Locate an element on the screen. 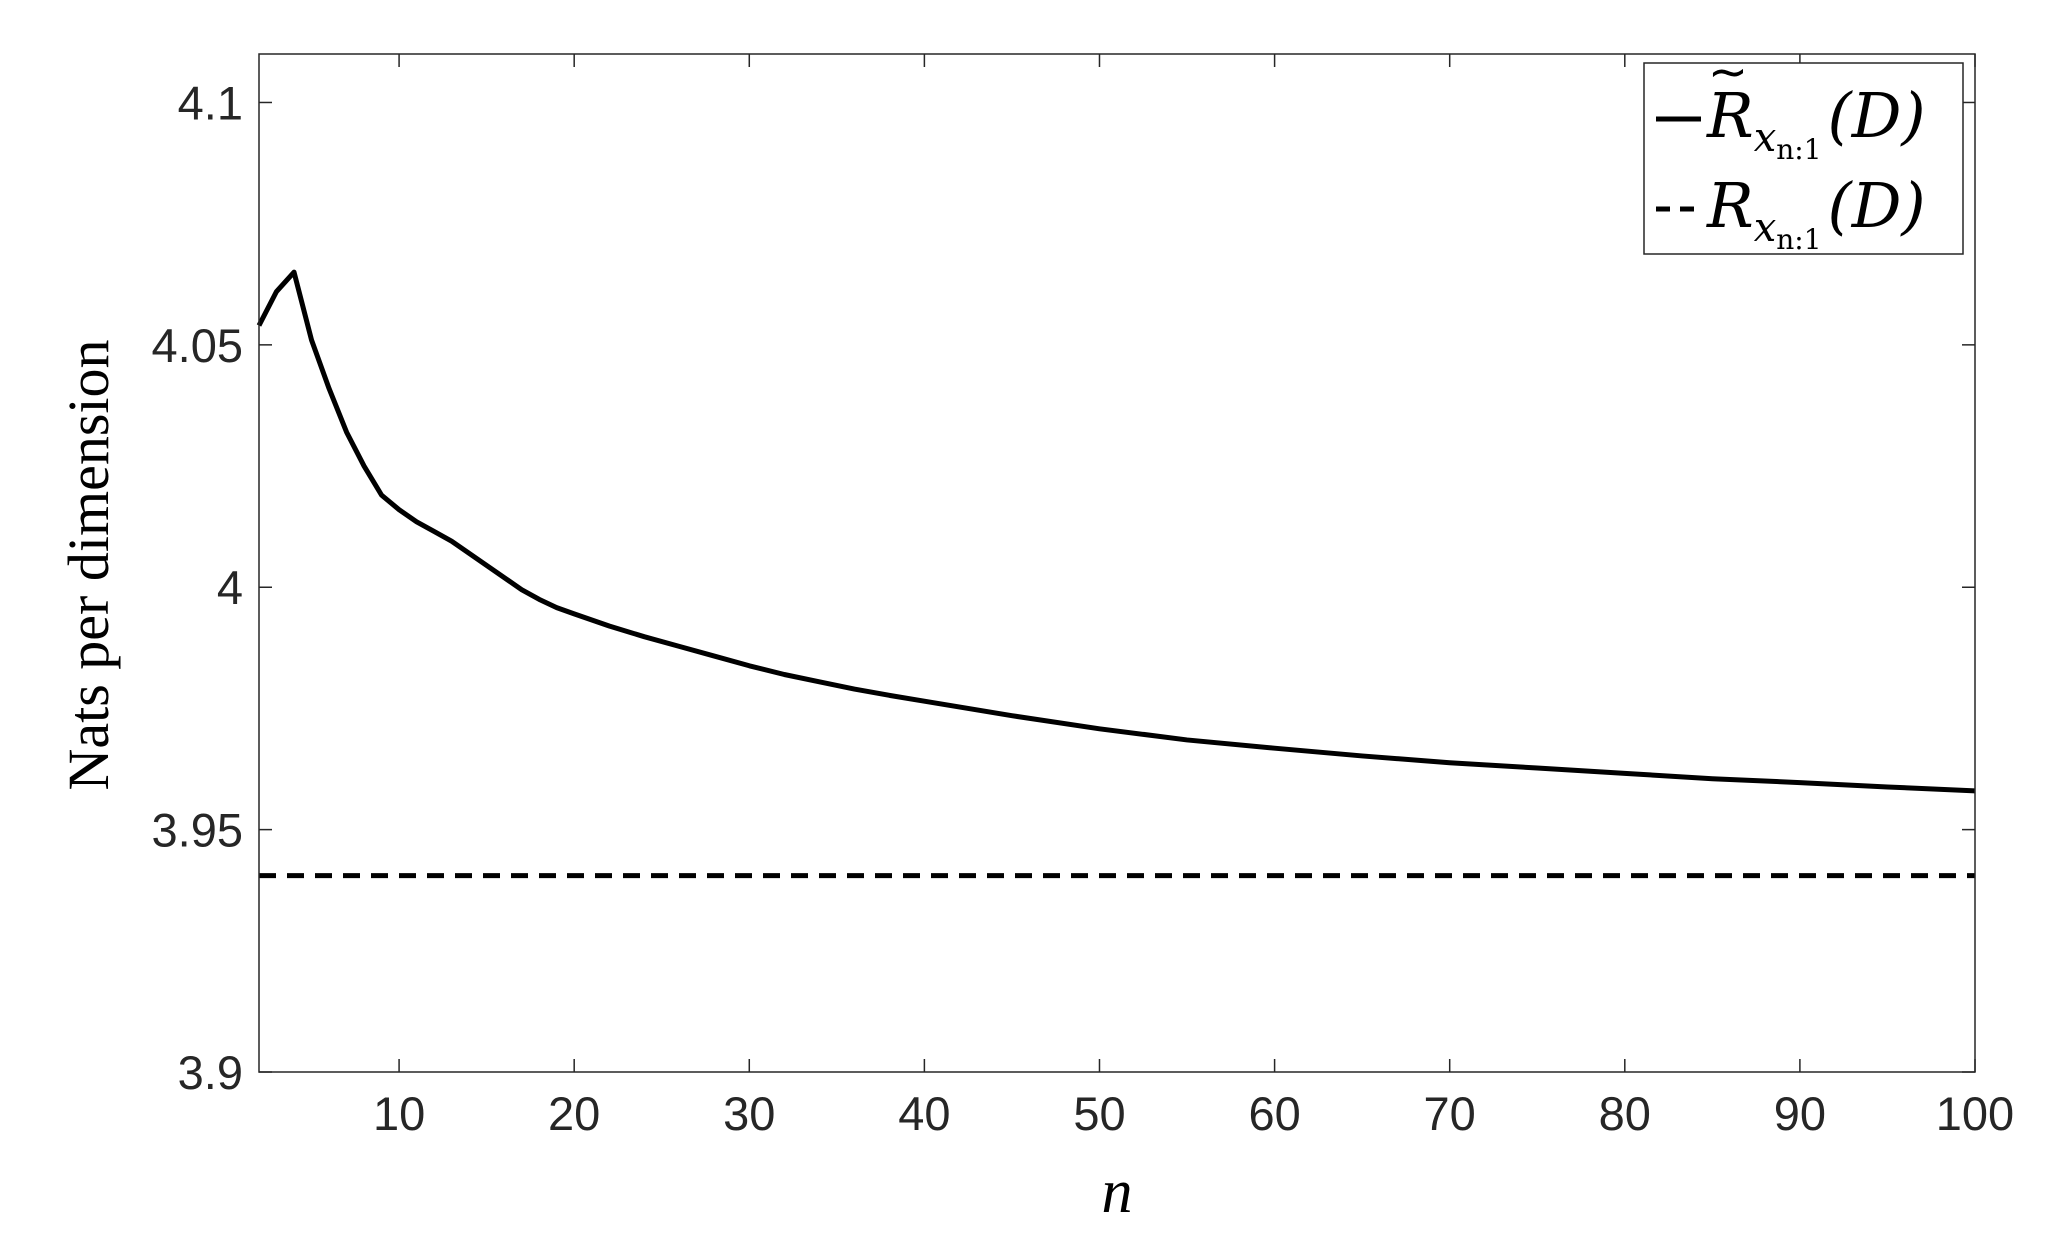  legend-entry-2-subsub: n:1 is located at coordinates (1798, 239).